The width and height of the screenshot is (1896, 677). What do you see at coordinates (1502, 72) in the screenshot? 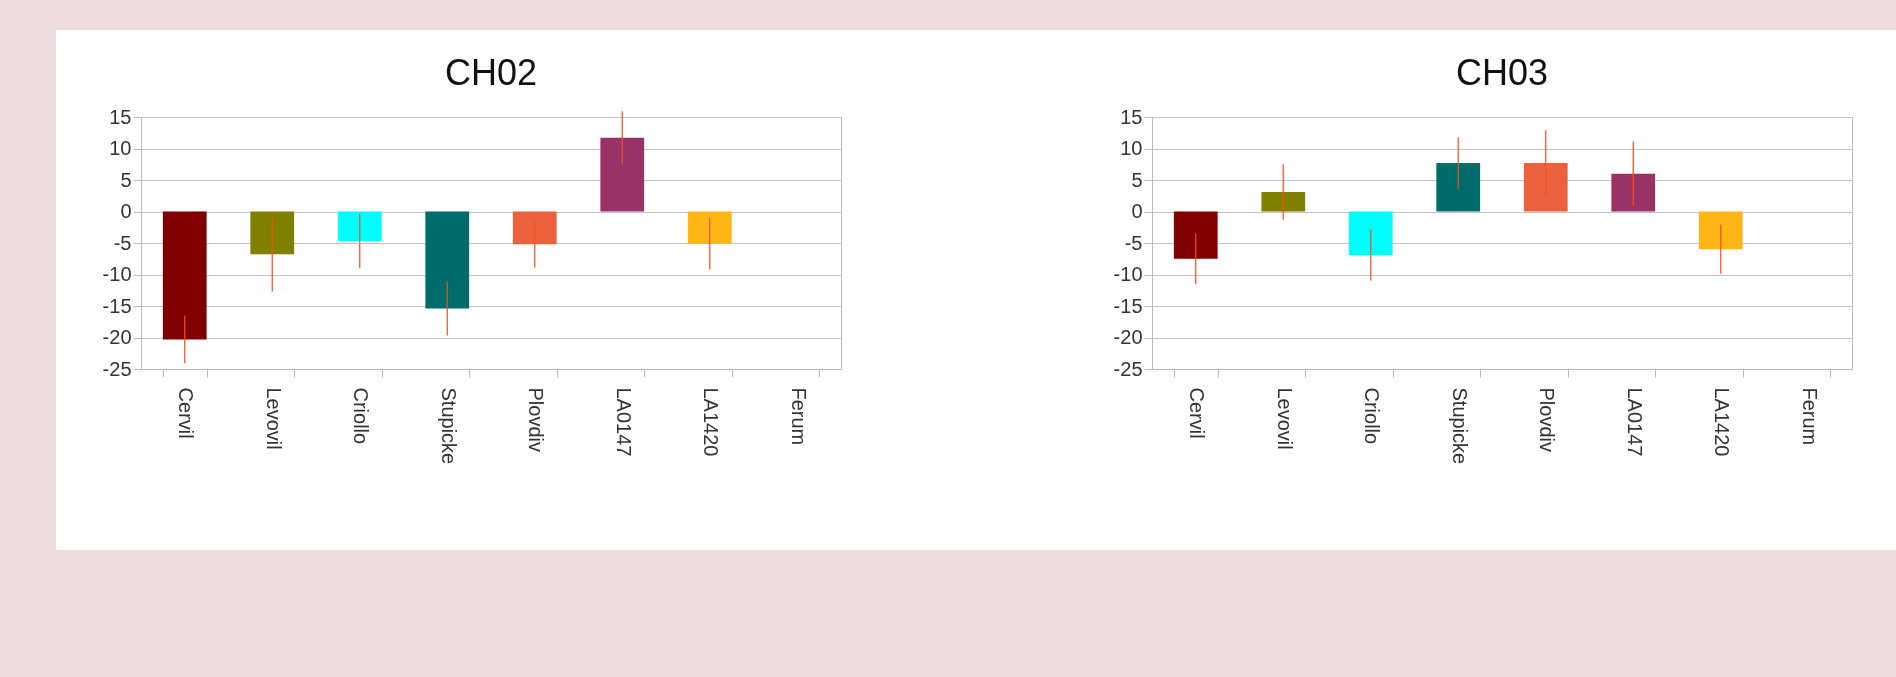
I see `chart-title: CH03` at bounding box center [1502, 72].